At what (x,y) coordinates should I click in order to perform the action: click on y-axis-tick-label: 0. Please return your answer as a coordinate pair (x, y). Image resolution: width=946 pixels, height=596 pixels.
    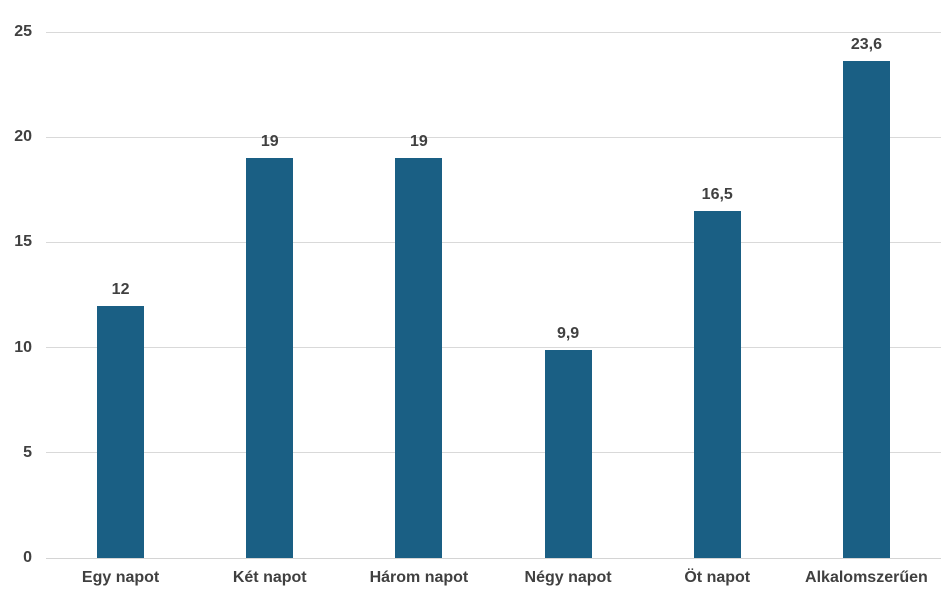
    Looking at the image, I should click on (27, 557).